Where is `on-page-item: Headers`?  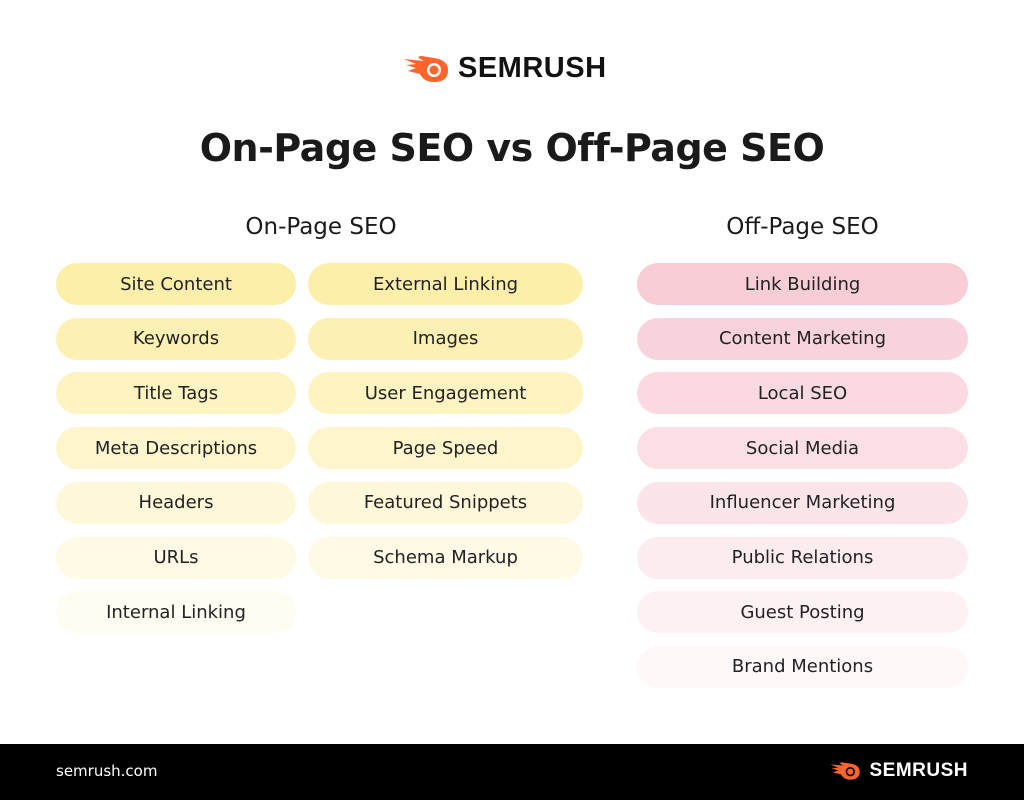 on-page-item: Headers is located at coordinates (176, 502).